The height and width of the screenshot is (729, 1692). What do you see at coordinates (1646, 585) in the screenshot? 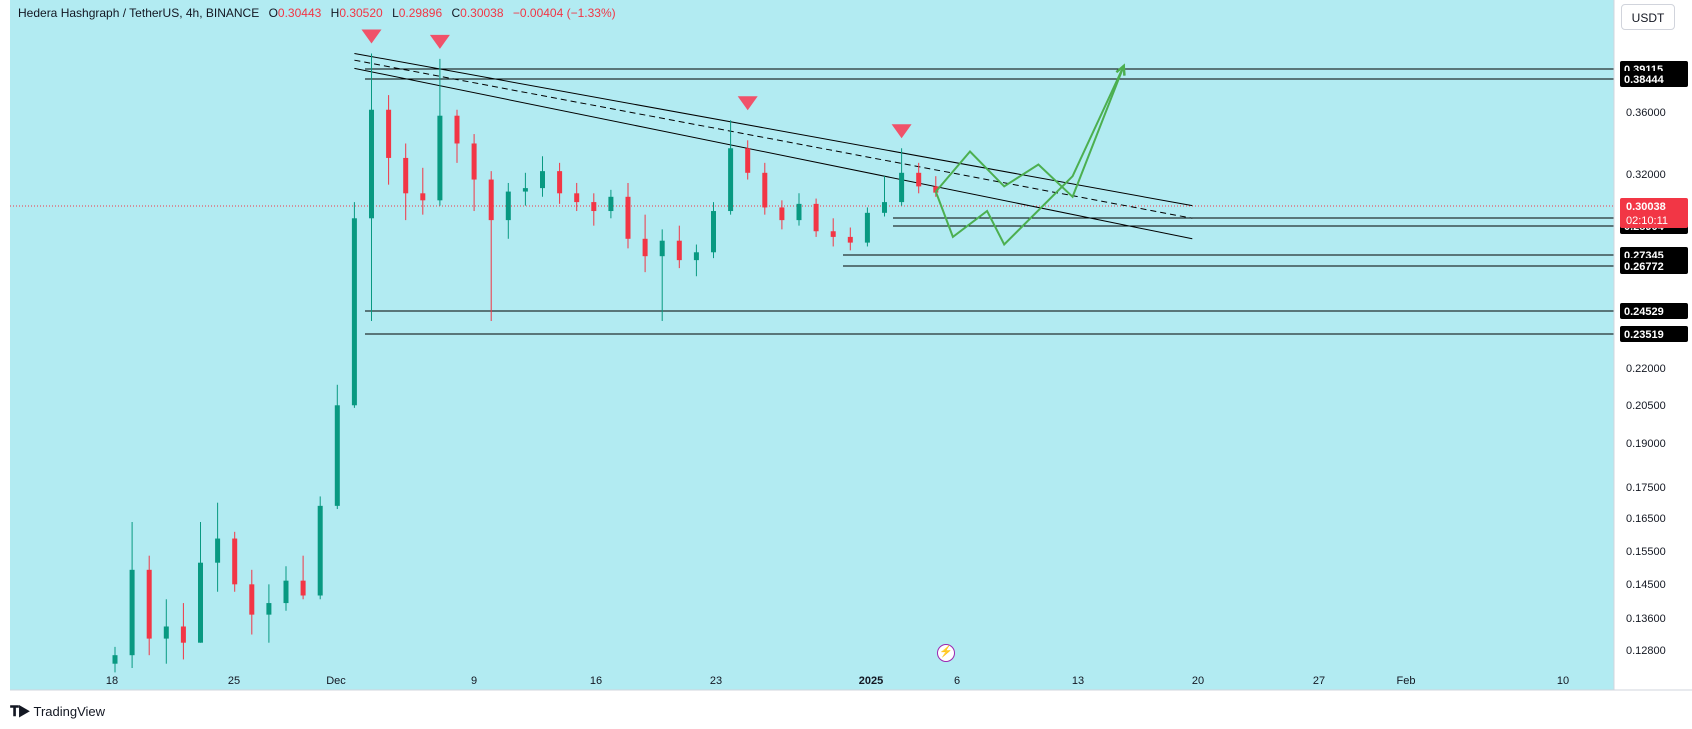
I see `y-tick-label: 0.14500` at bounding box center [1646, 585].